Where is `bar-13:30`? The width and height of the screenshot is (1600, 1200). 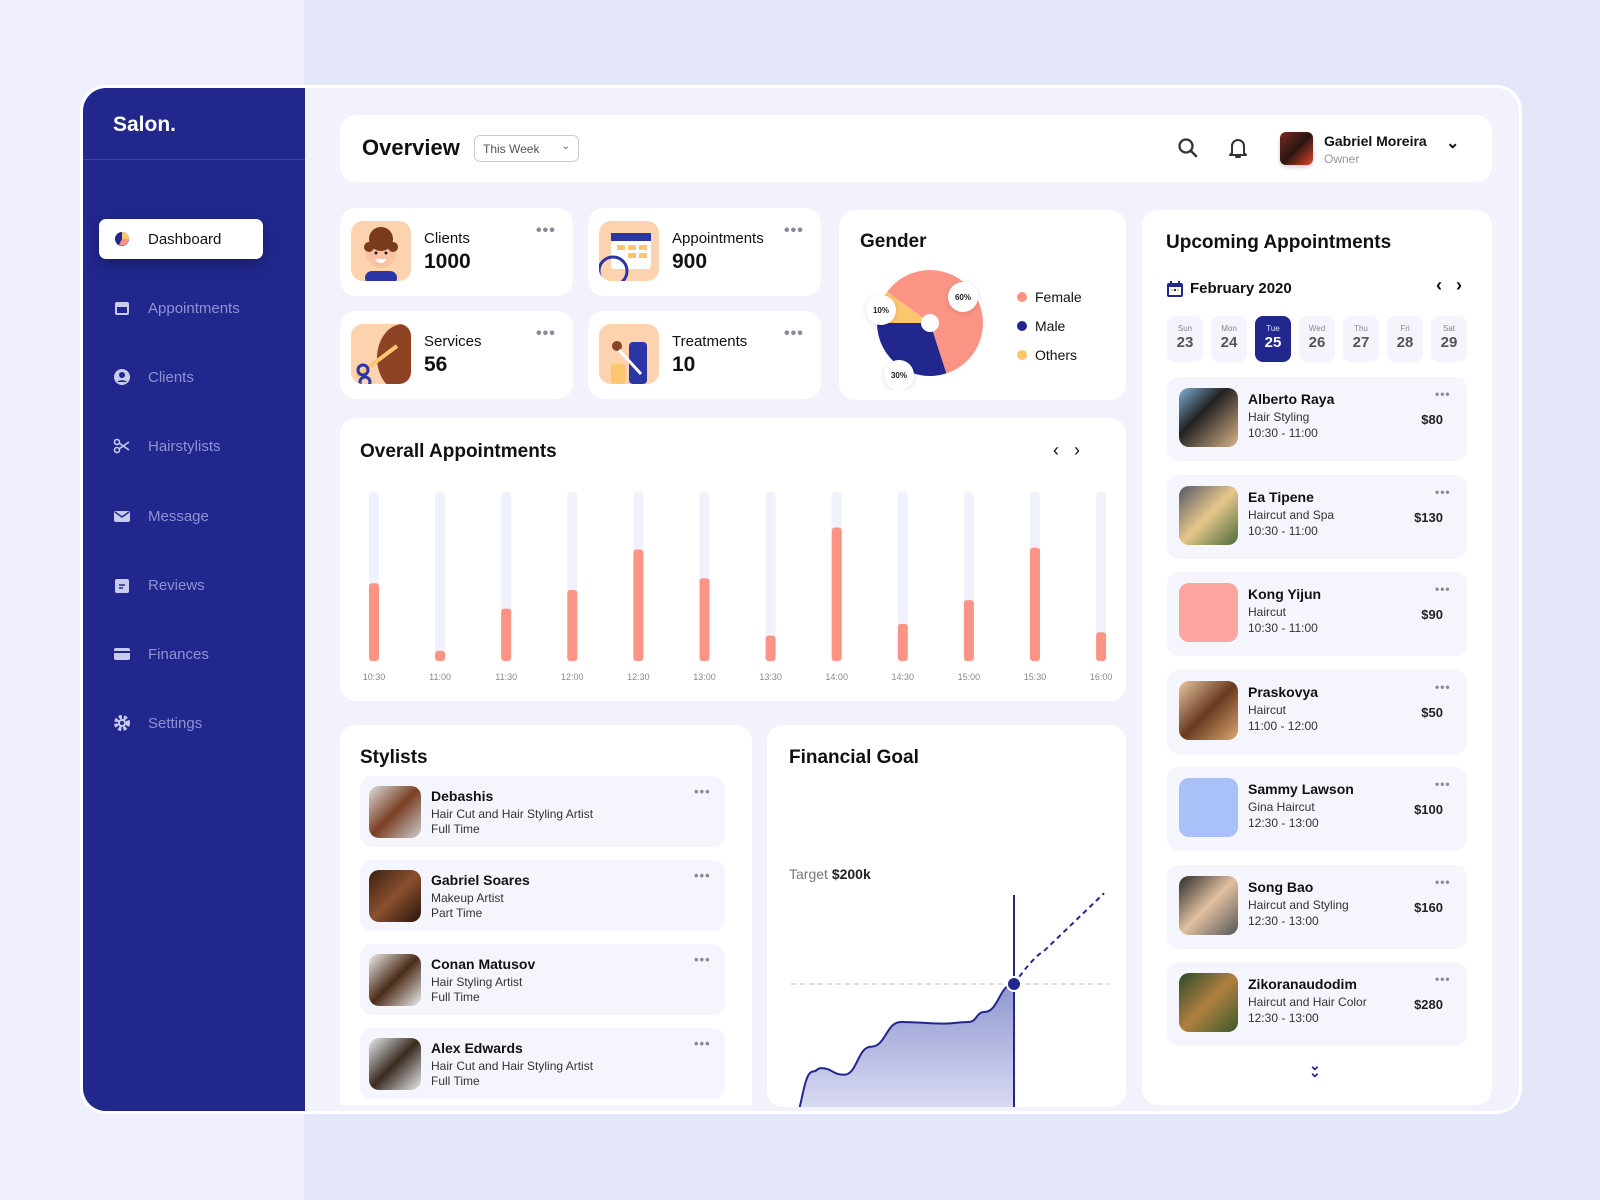 bar-13:30 is located at coordinates (770, 648).